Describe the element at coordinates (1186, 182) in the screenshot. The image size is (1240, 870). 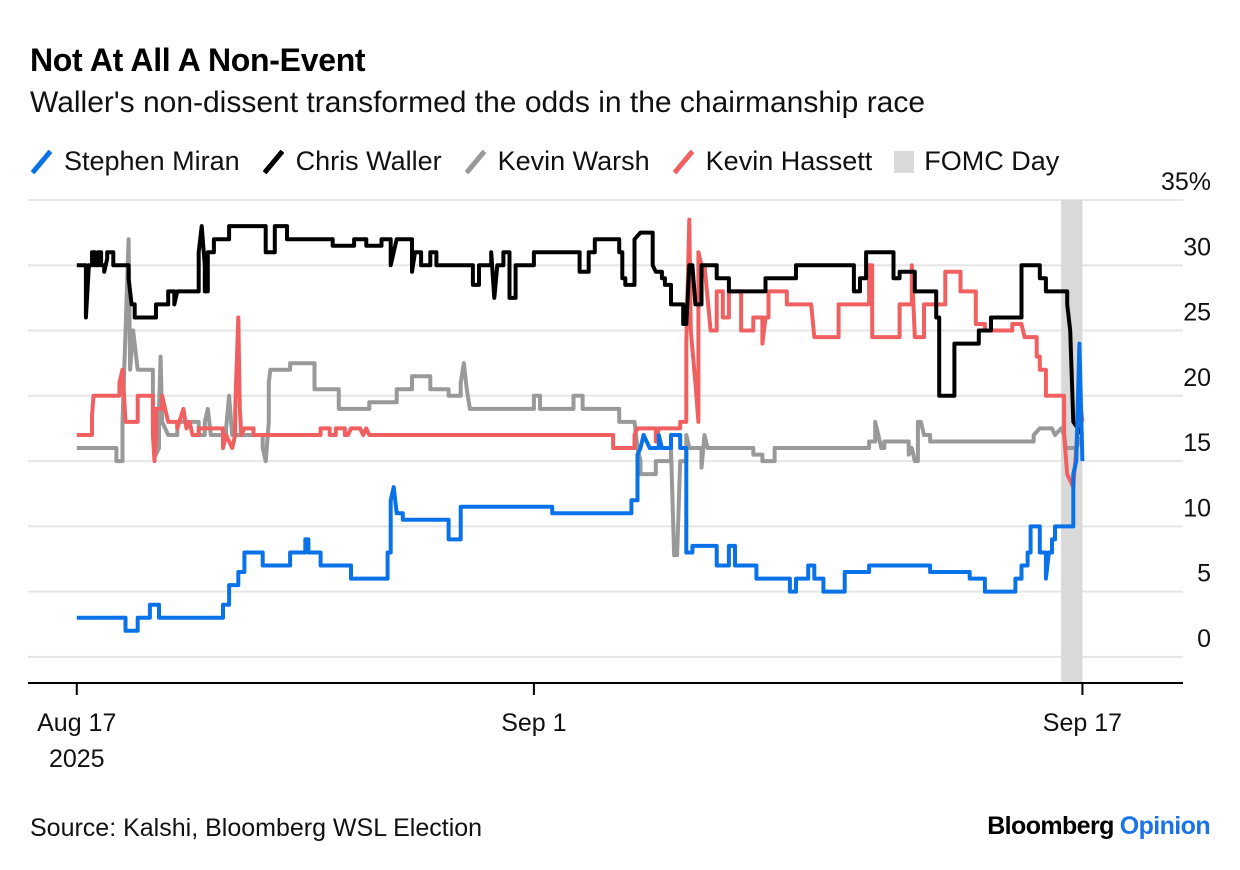
I see `y-tick-label: 35%` at that location.